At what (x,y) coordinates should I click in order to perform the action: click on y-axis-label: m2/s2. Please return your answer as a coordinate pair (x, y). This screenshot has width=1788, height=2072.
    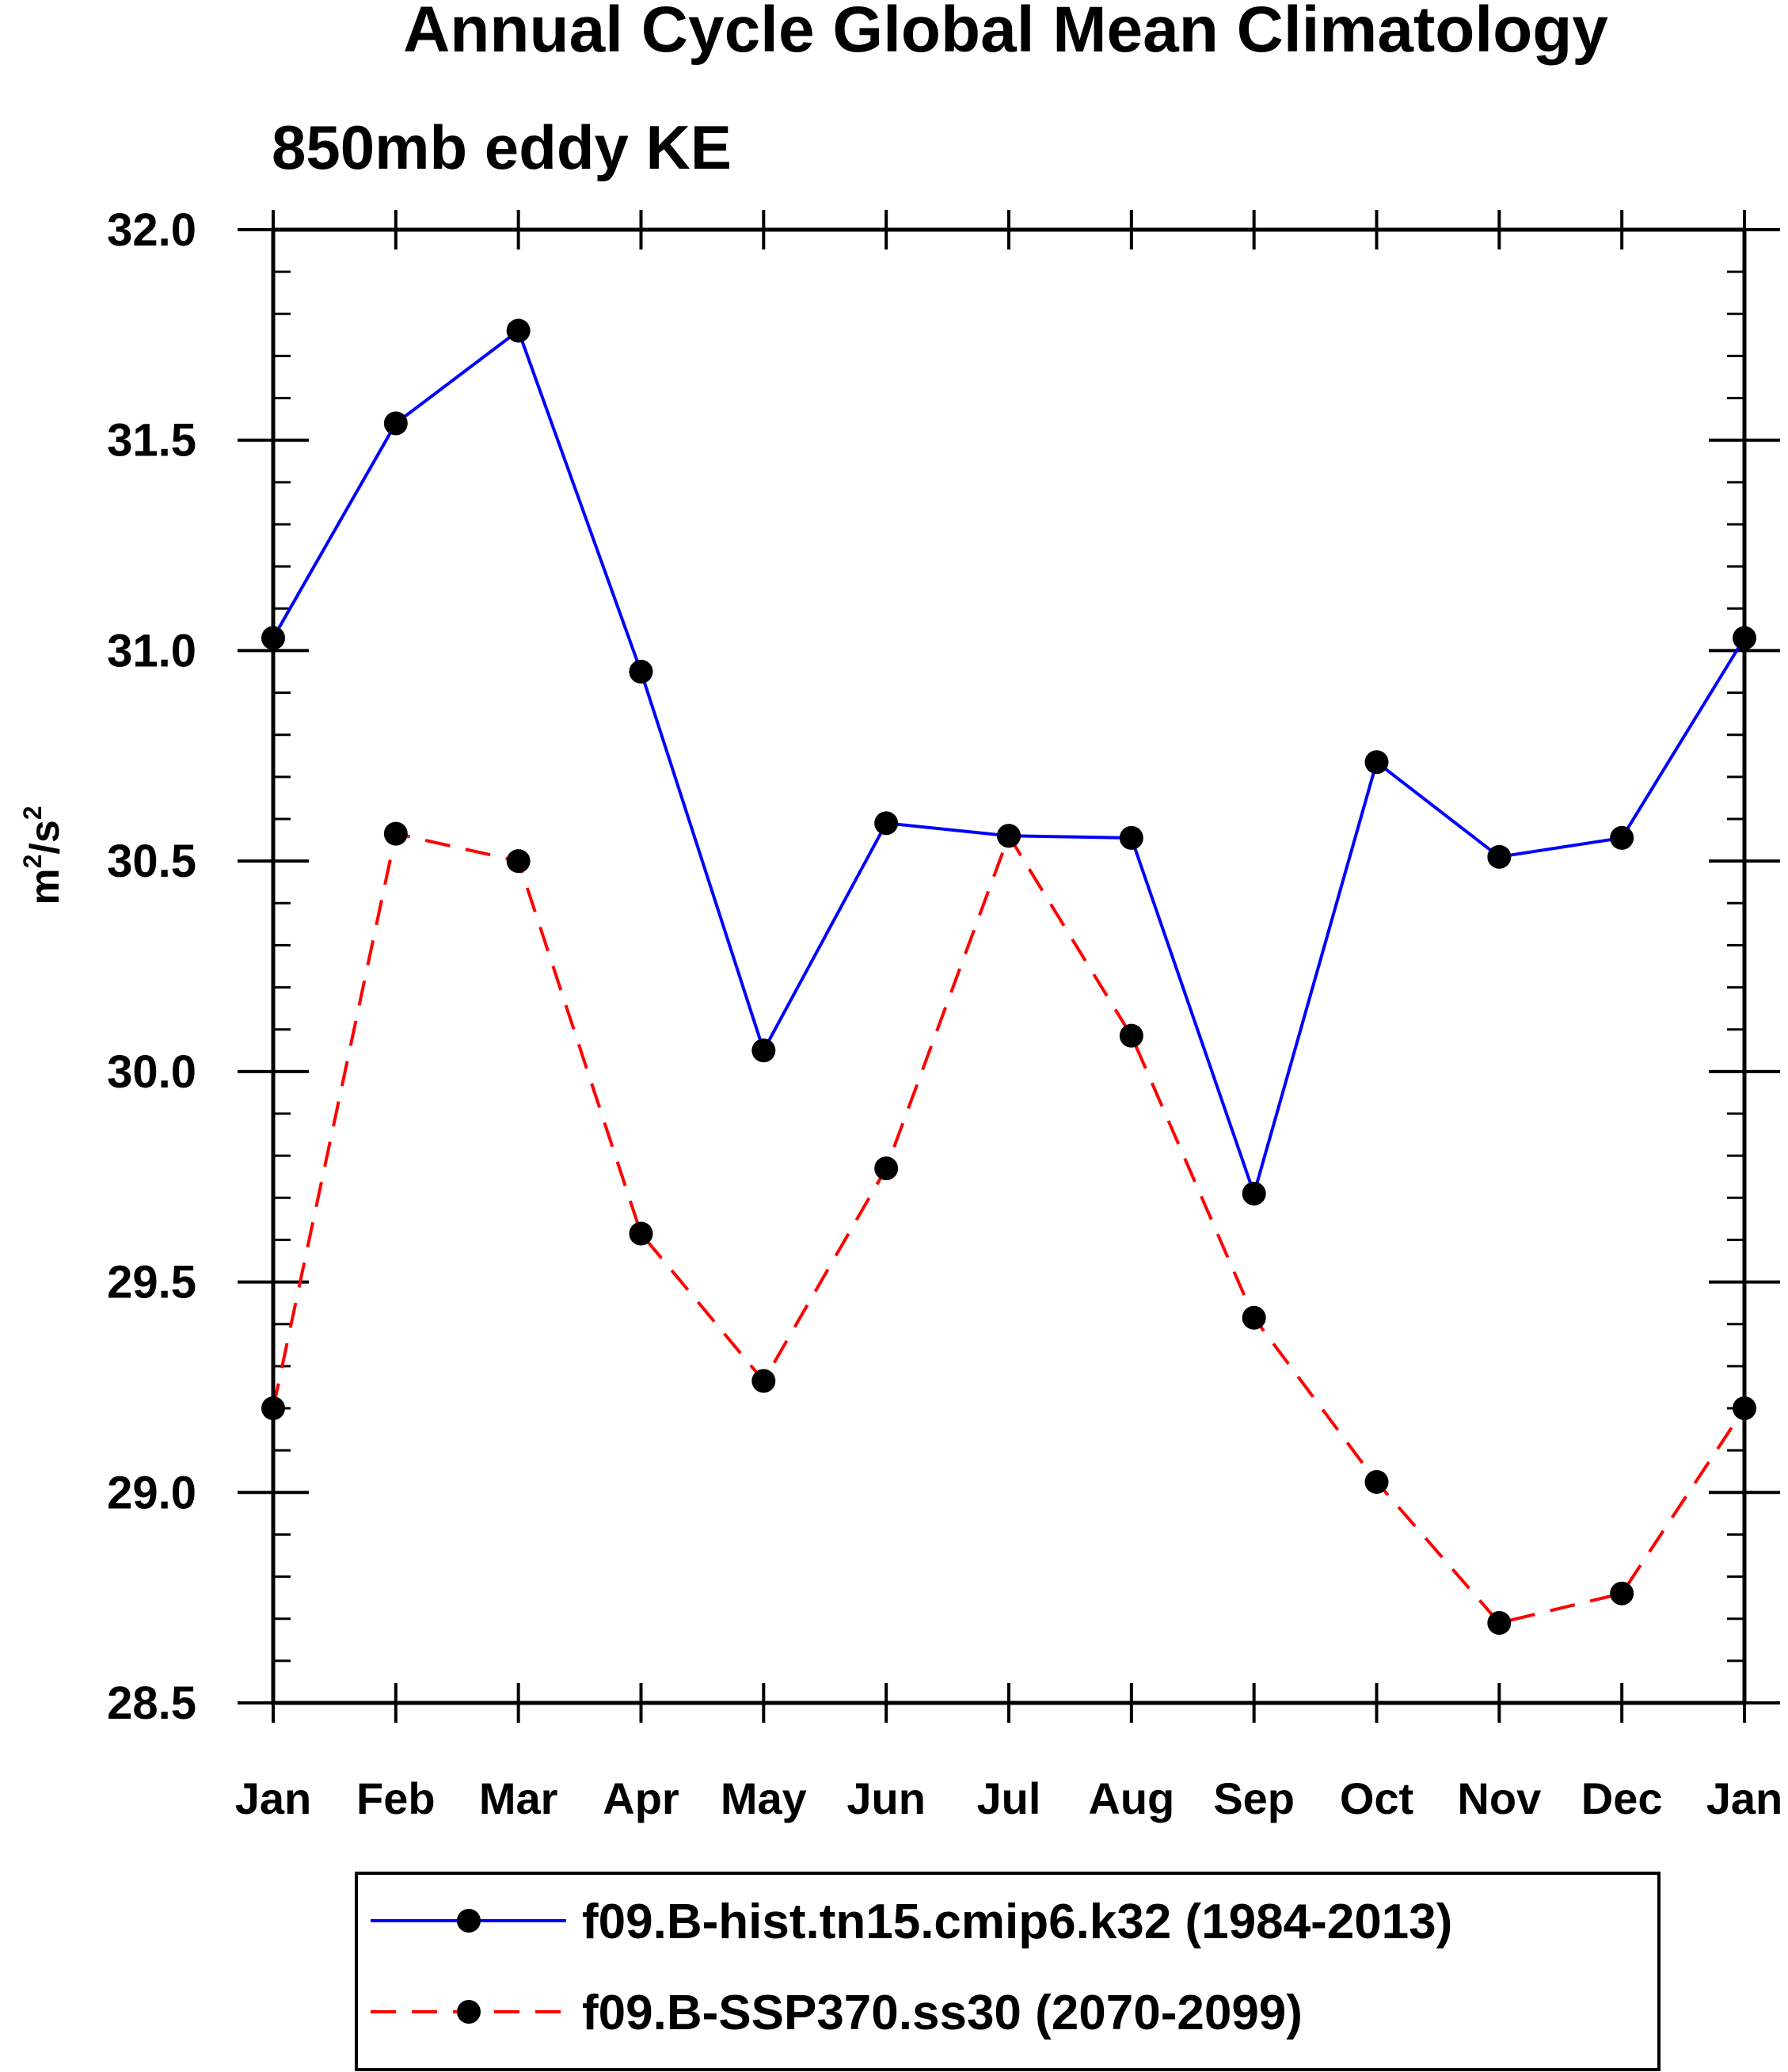
    Looking at the image, I should click on (43, 855).